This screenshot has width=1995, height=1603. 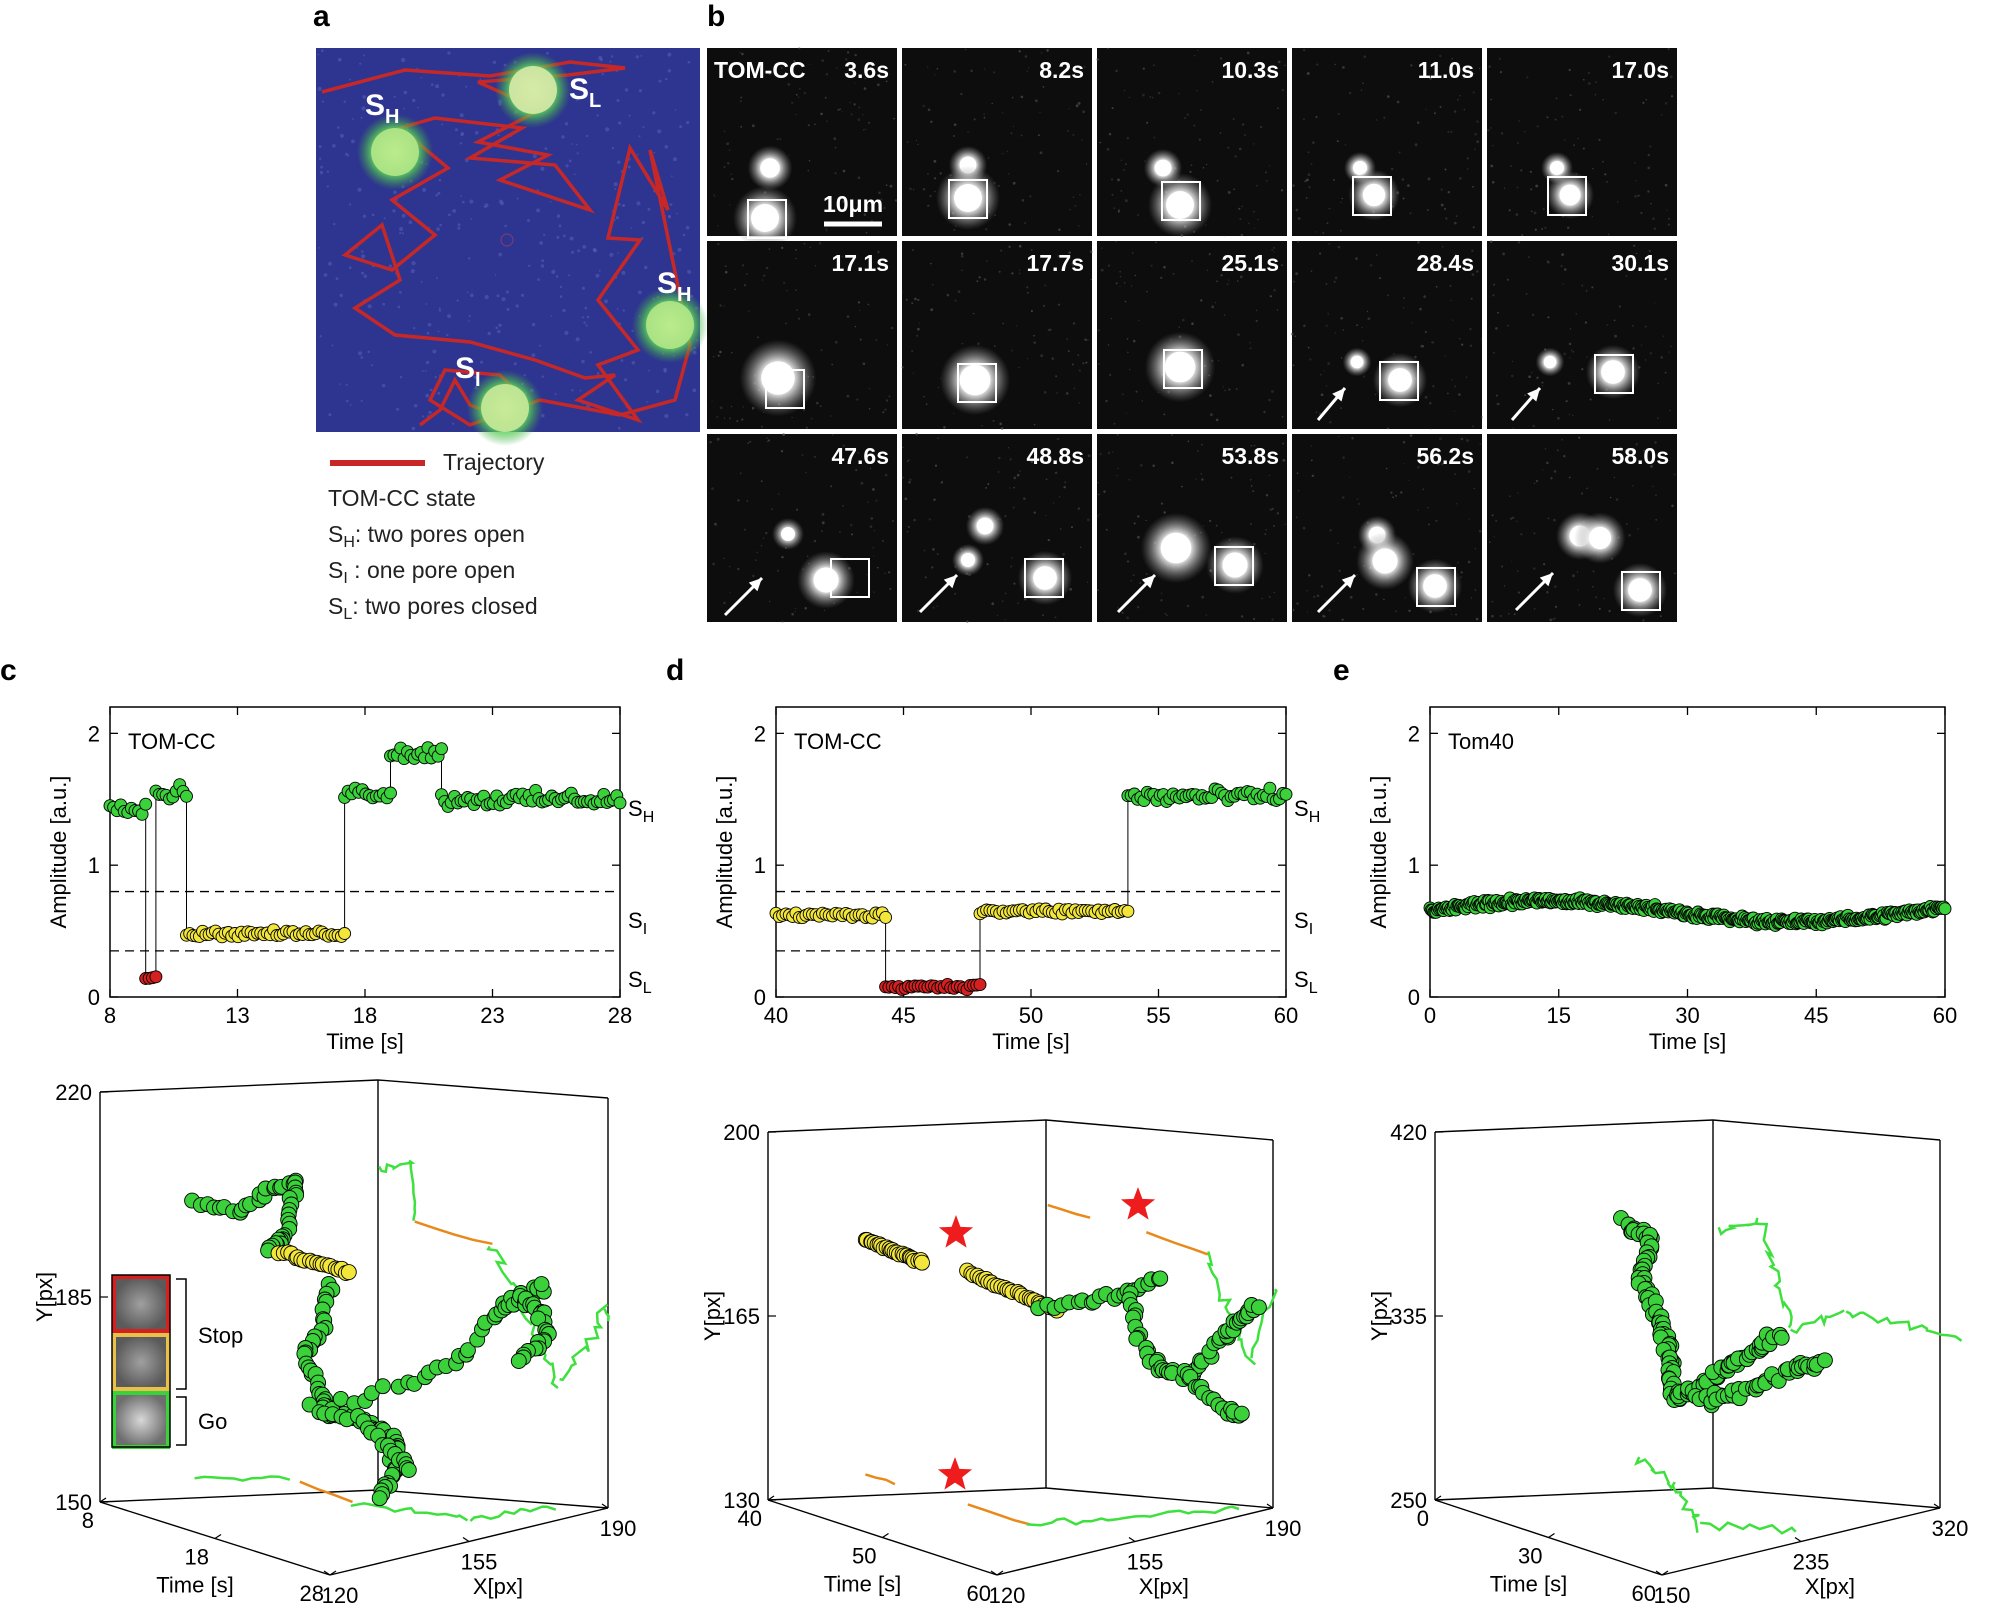 What do you see at coordinates (364, 1041) in the screenshot?
I see `x-axis-label: Time [s]` at bounding box center [364, 1041].